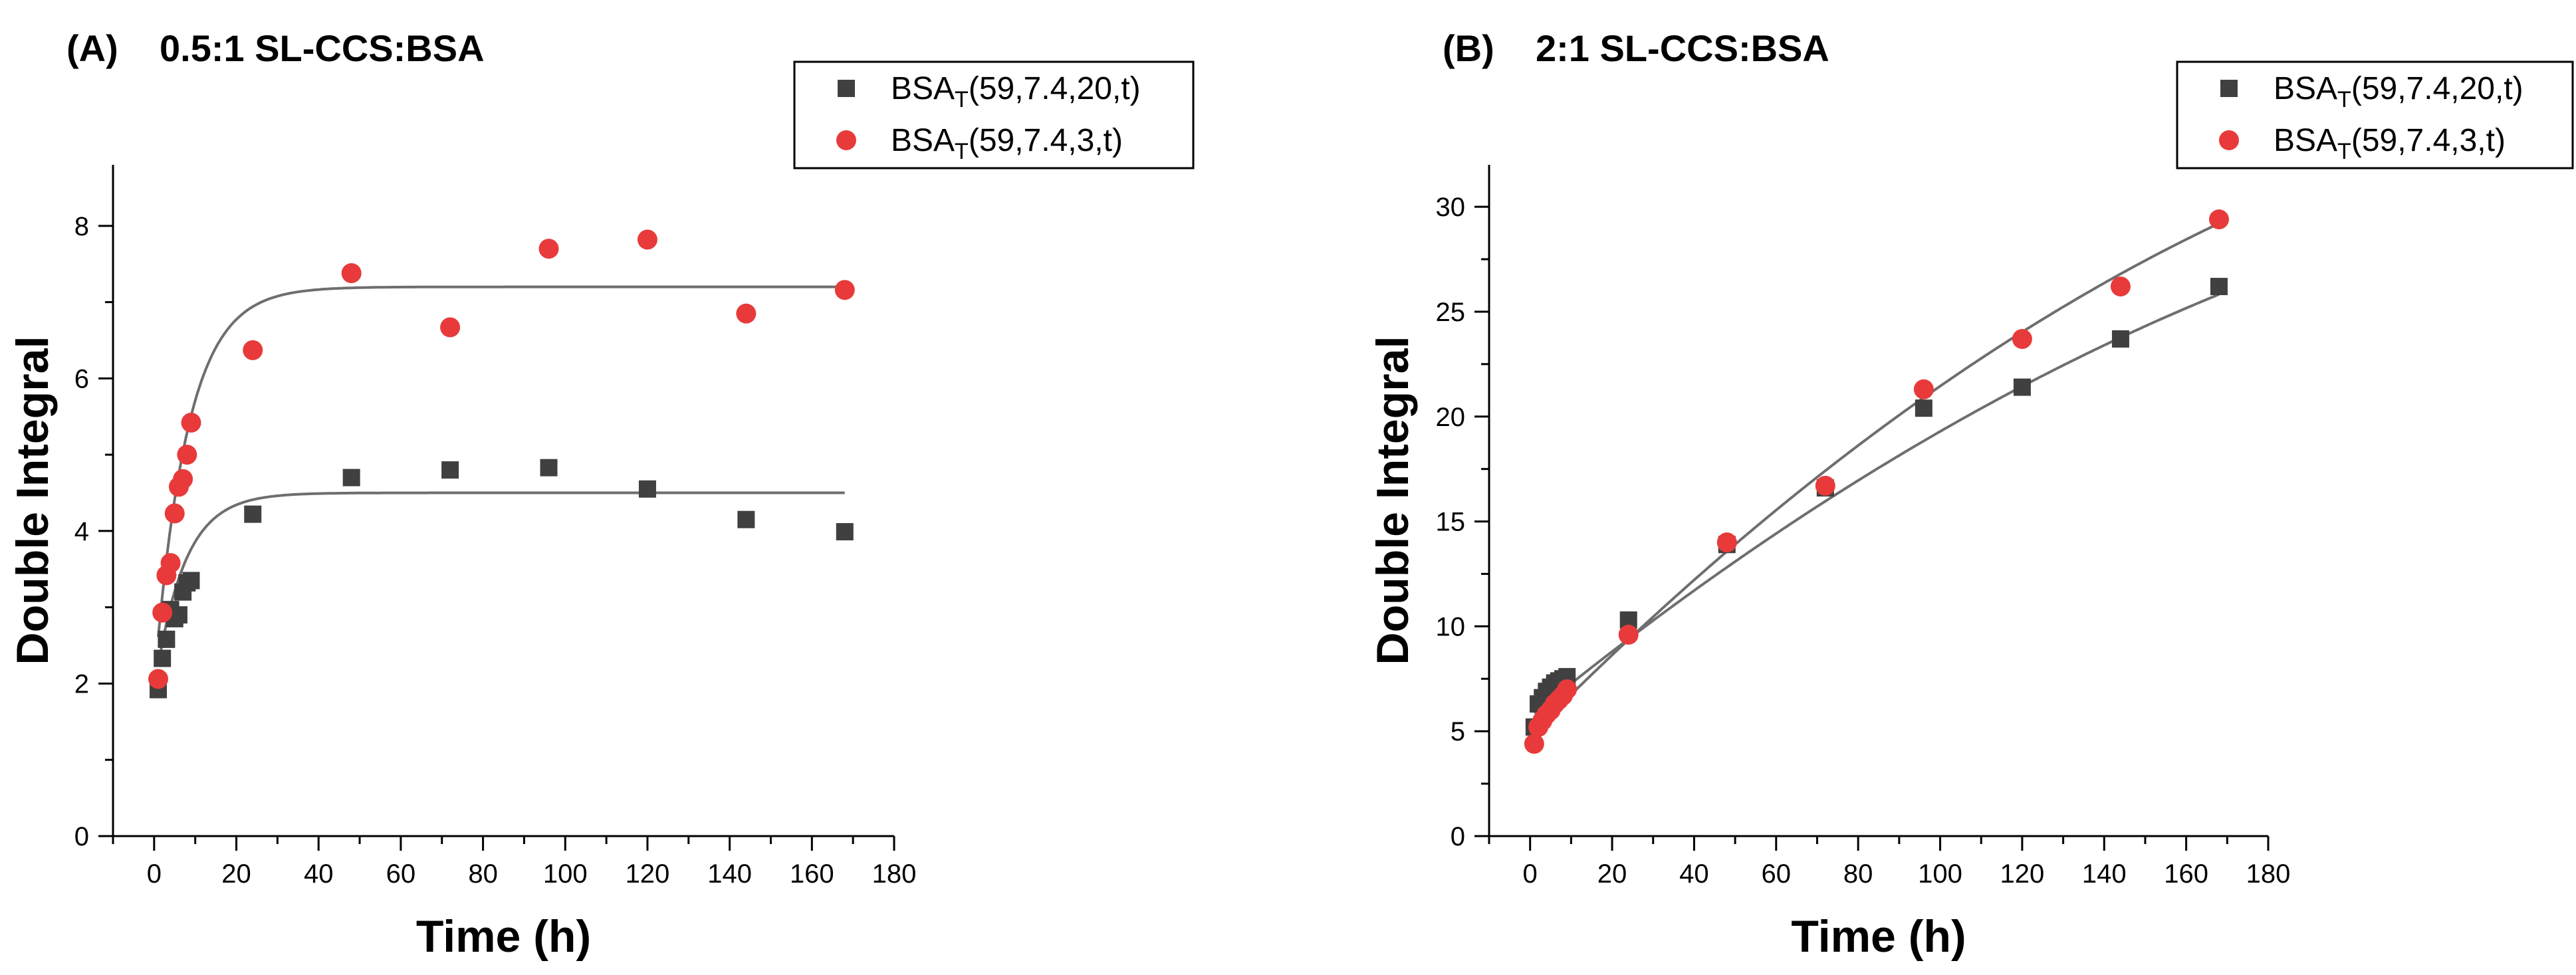 The width and height of the screenshot is (2576, 975). What do you see at coordinates (1468, 48) in the screenshot?
I see `panel-label: (B)` at bounding box center [1468, 48].